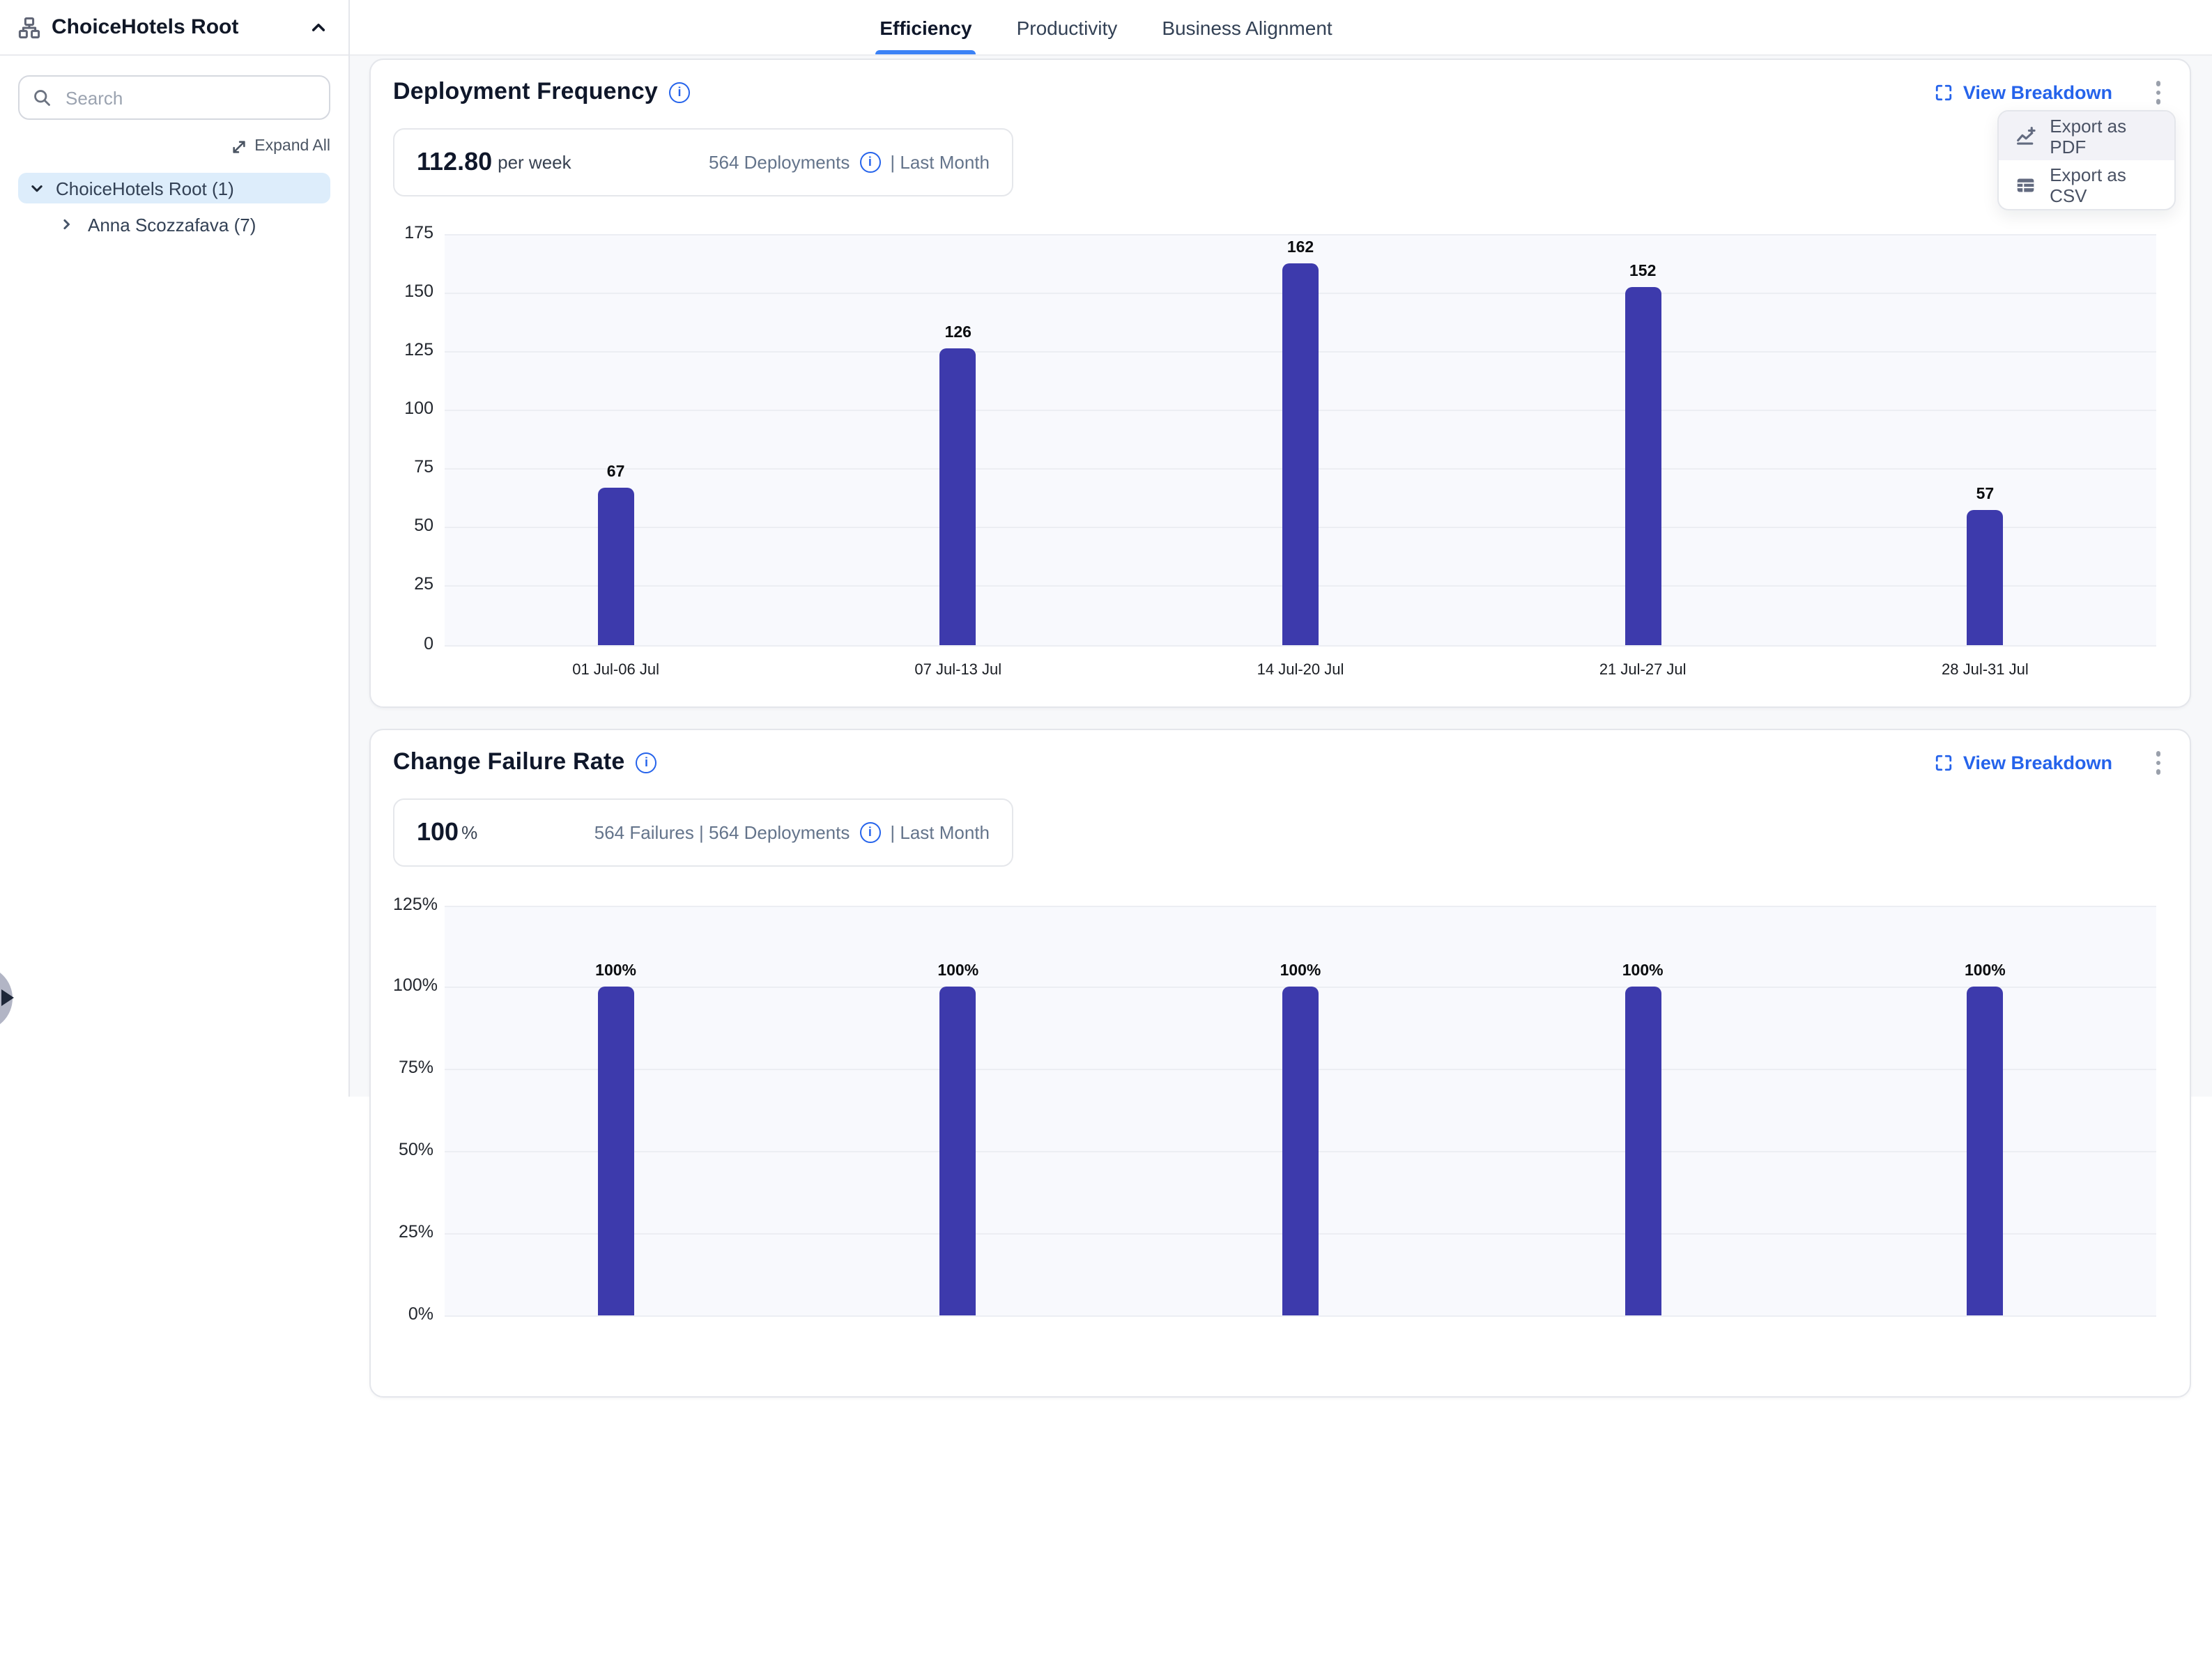 The image size is (2212, 1654). What do you see at coordinates (1643, 272) in the screenshot?
I see `bar-value-label: 152` at bounding box center [1643, 272].